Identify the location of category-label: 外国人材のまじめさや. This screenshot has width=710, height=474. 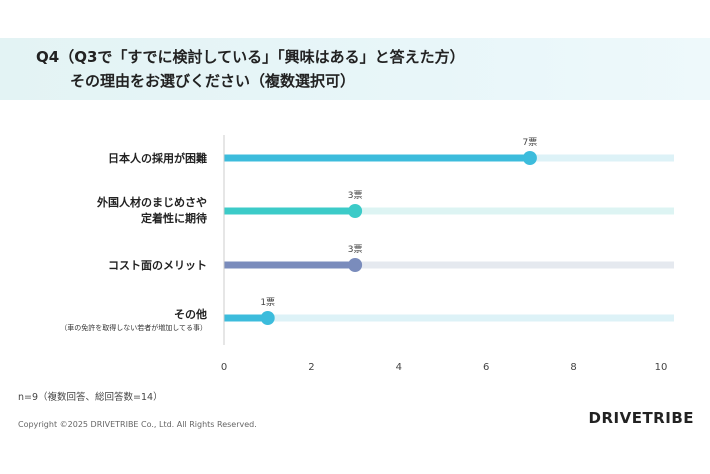
(151, 202).